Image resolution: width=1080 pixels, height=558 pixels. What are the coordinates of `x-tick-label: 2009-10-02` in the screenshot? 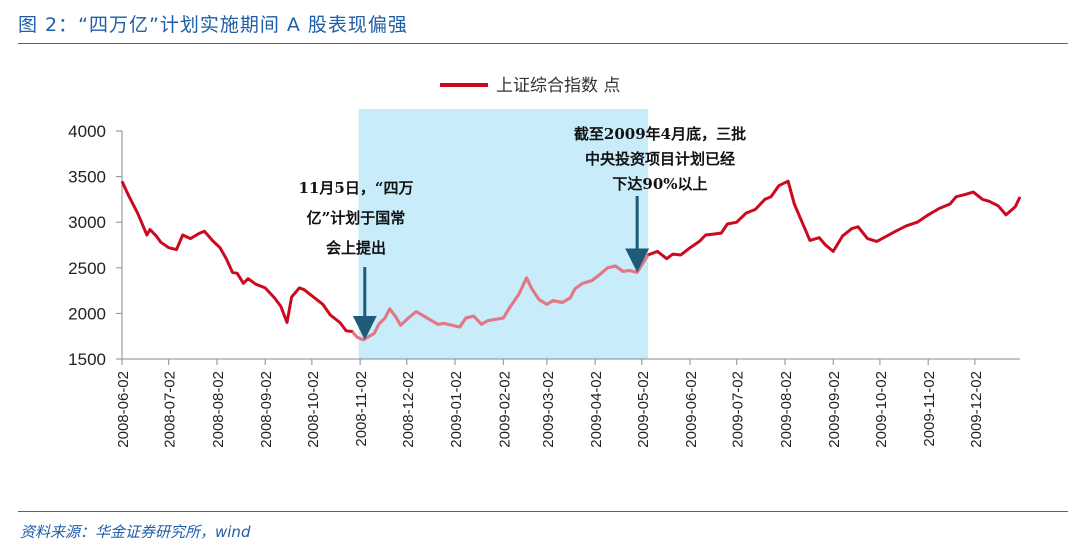 It's located at (881, 409).